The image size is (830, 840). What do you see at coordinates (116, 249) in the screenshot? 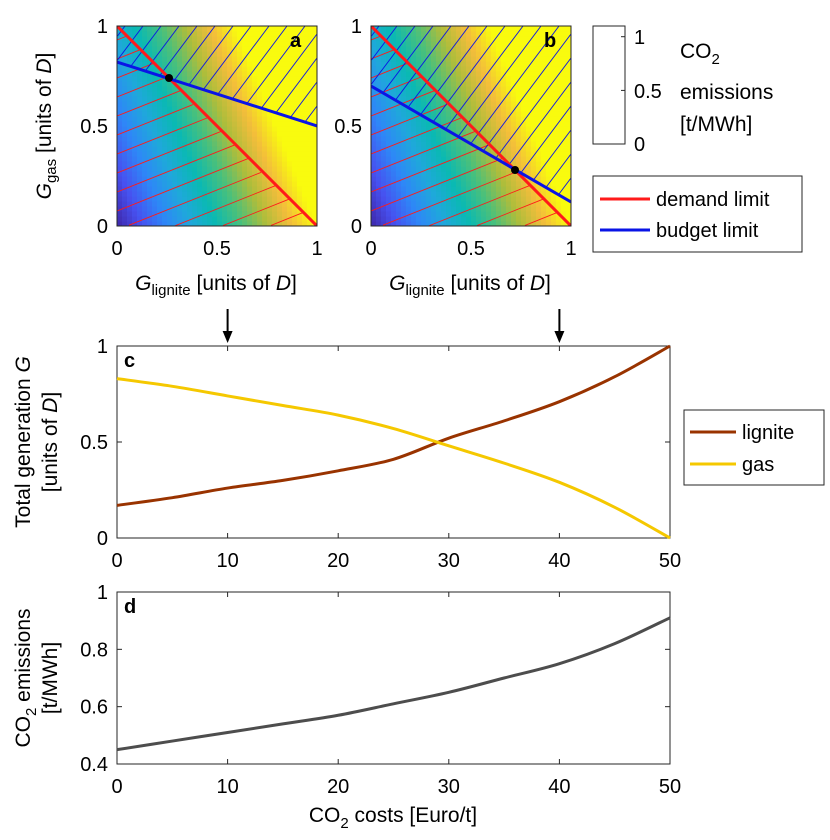
I see `xtick-a-0: 0` at bounding box center [116, 249].